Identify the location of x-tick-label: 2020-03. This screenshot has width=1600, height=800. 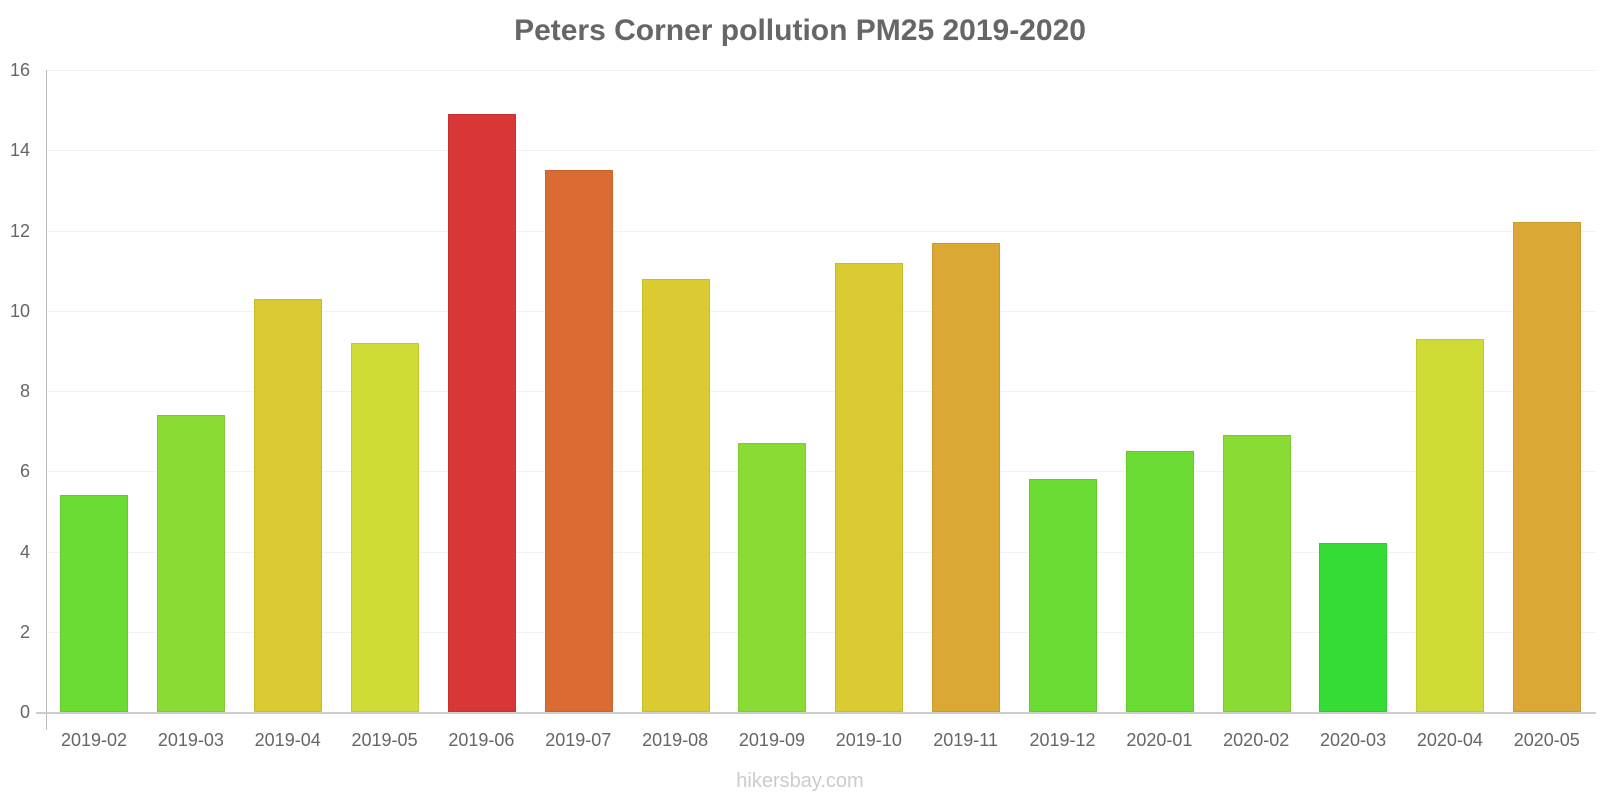
(1353, 740).